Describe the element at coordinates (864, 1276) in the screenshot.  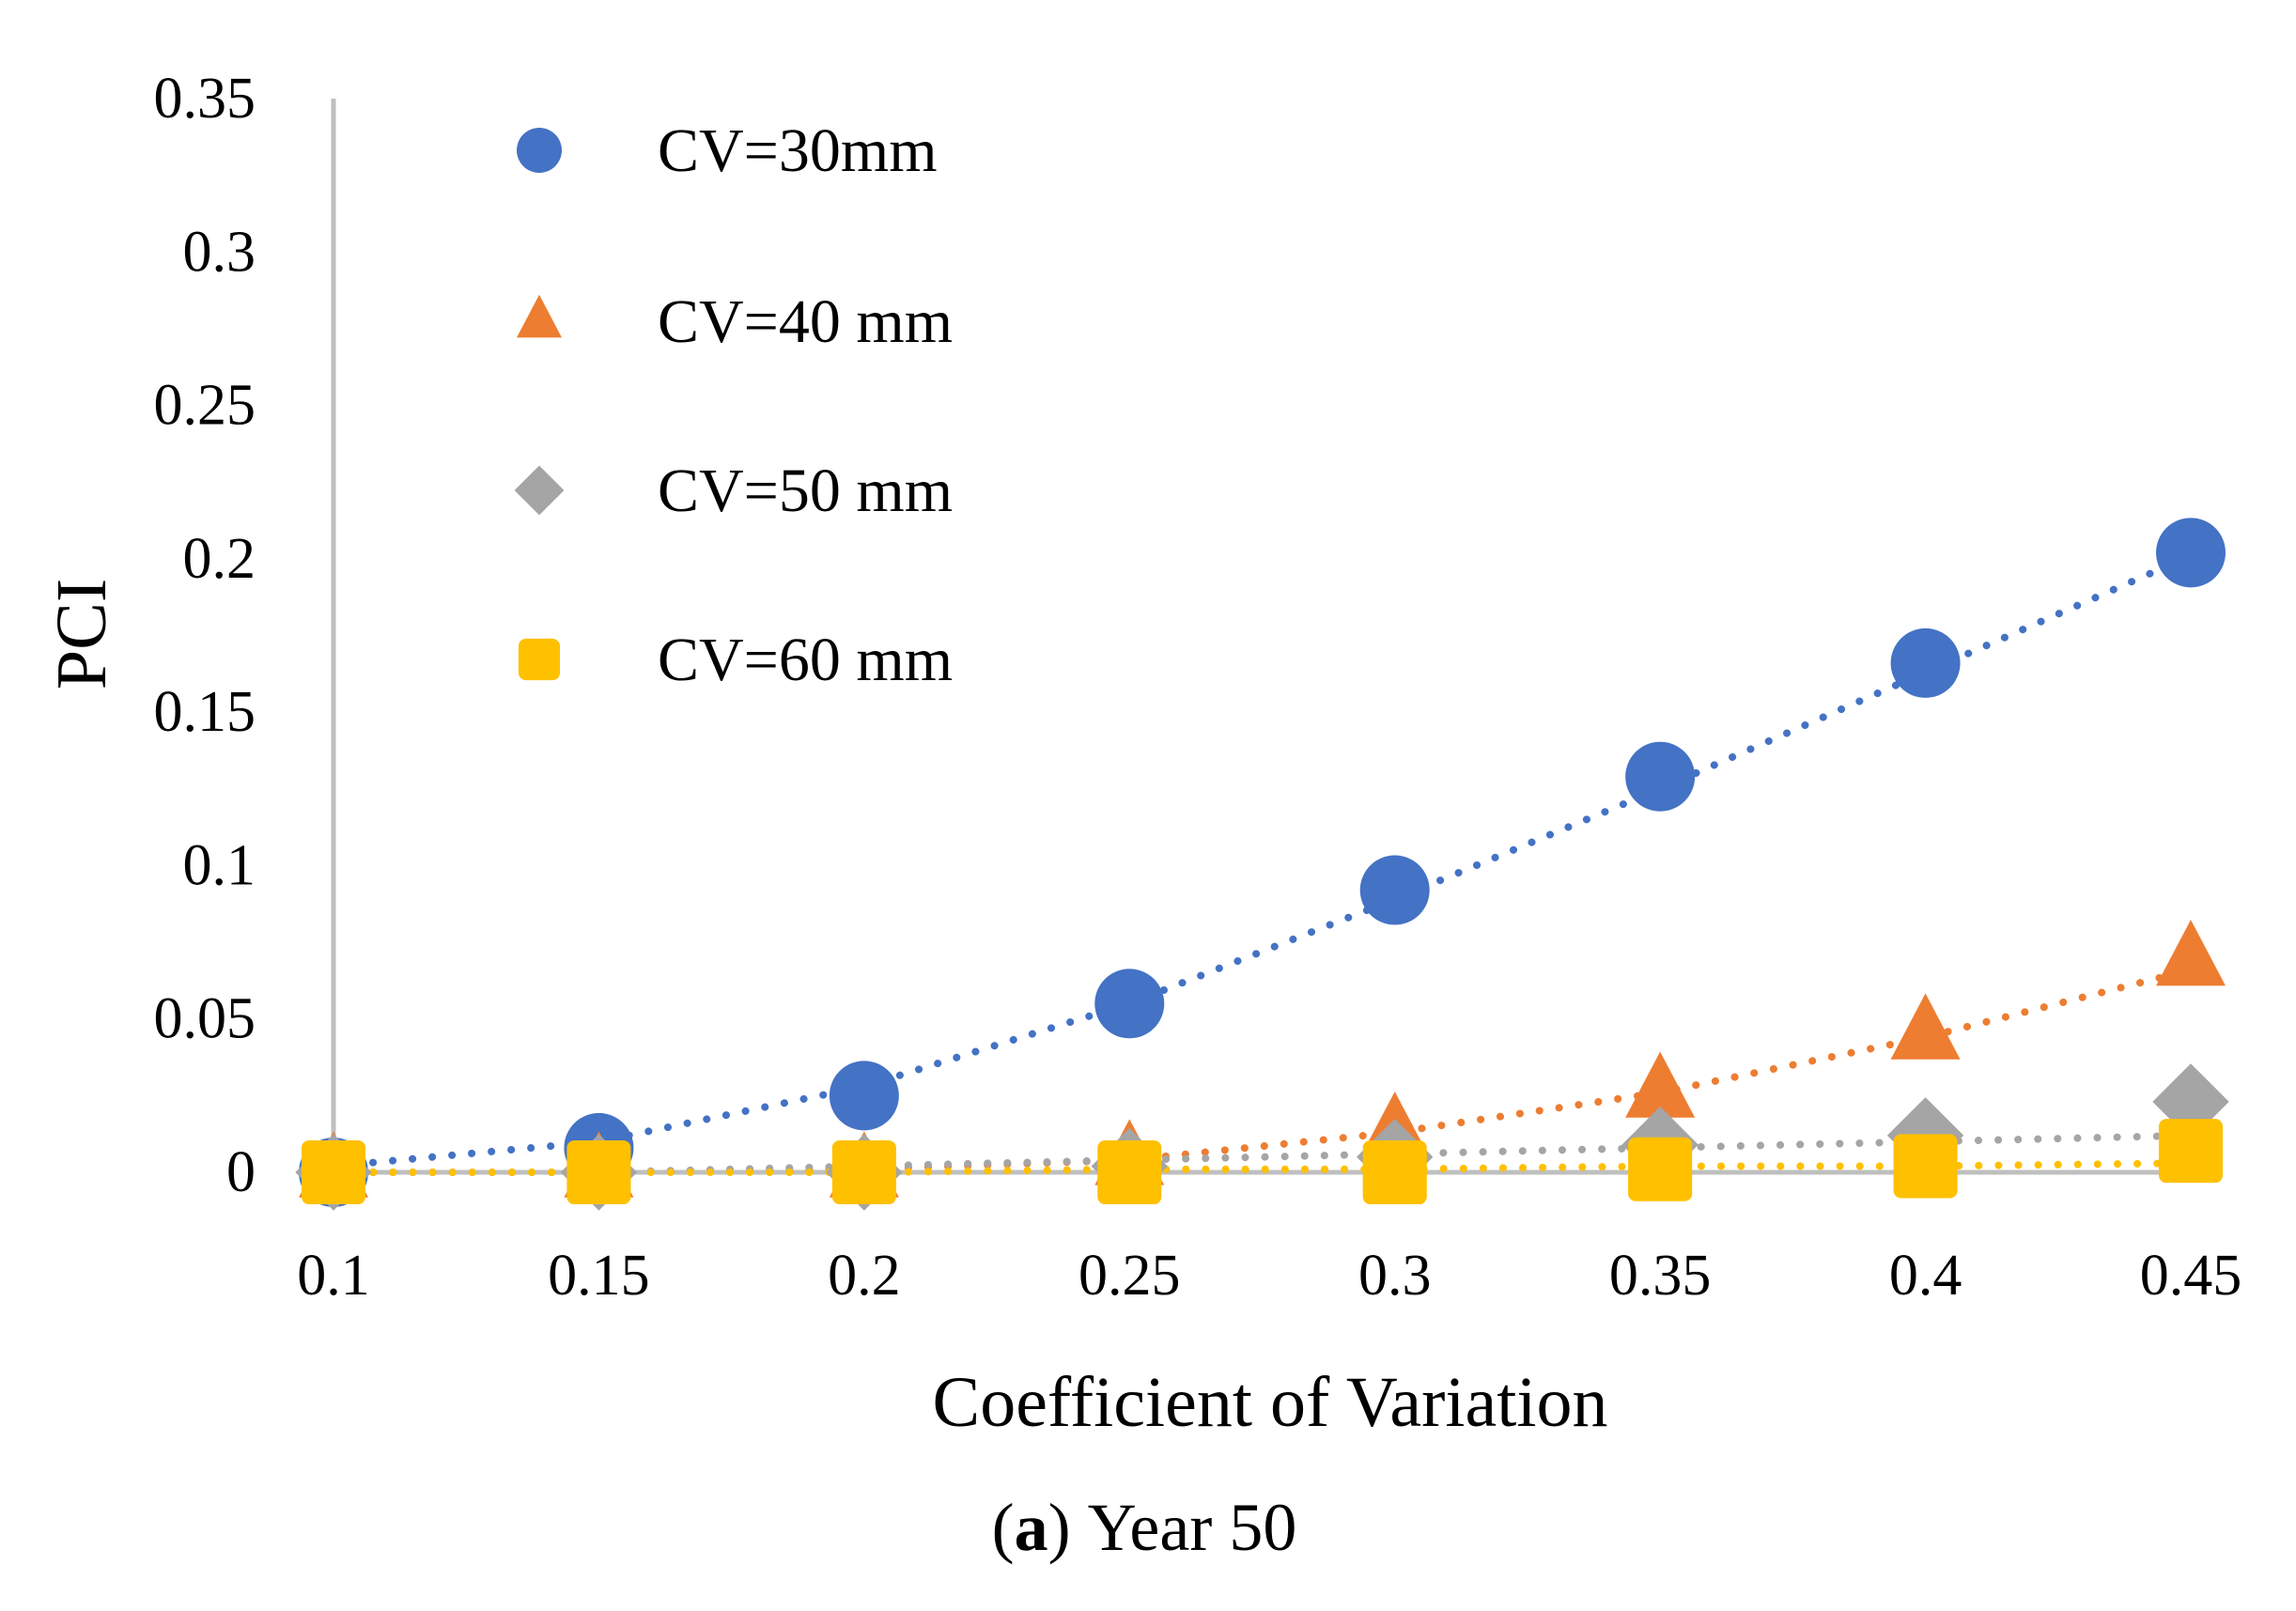
I see `x-tick-label: 0.2` at that location.